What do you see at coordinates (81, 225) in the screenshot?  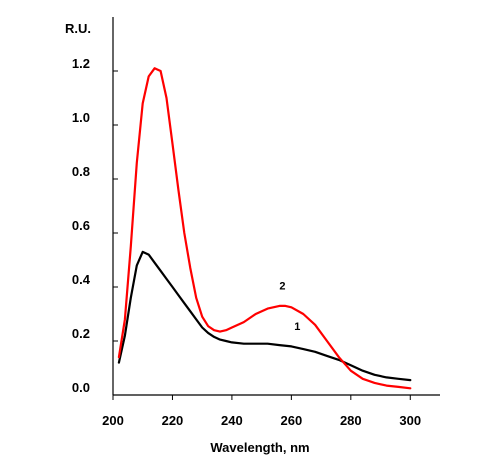 I see `y-tick-label: 0.6` at bounding box center [81, 225].